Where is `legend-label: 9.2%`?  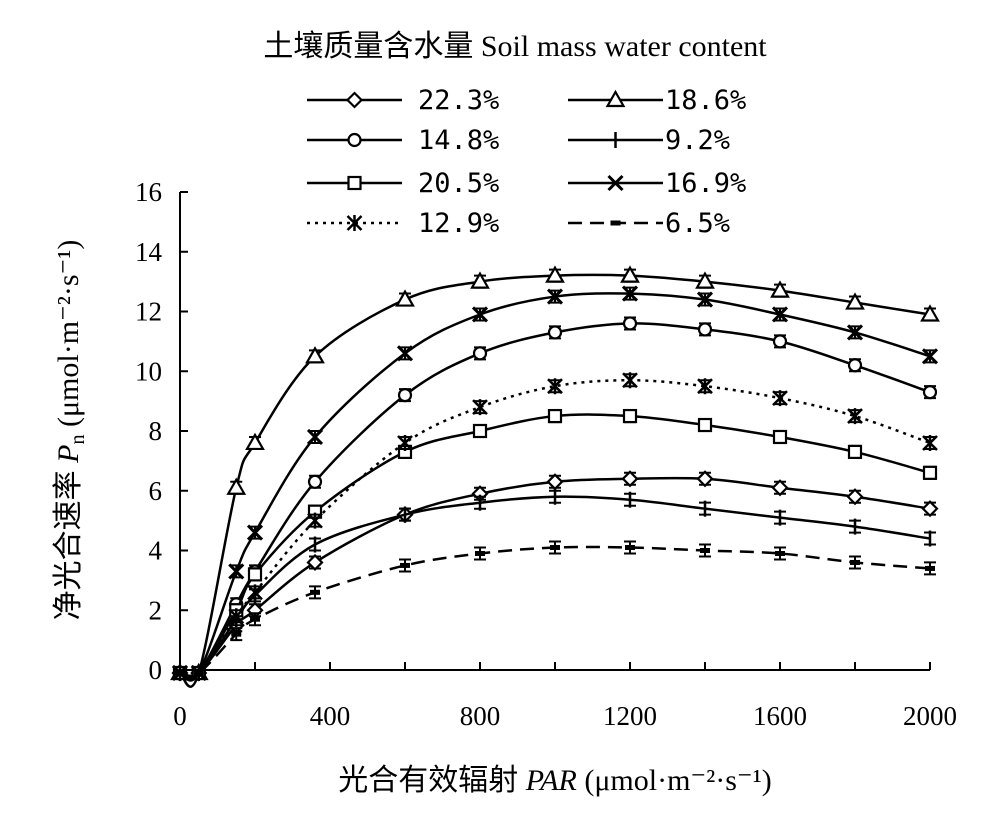 legend-label: 9.2% is located at coordinates (697, 140).